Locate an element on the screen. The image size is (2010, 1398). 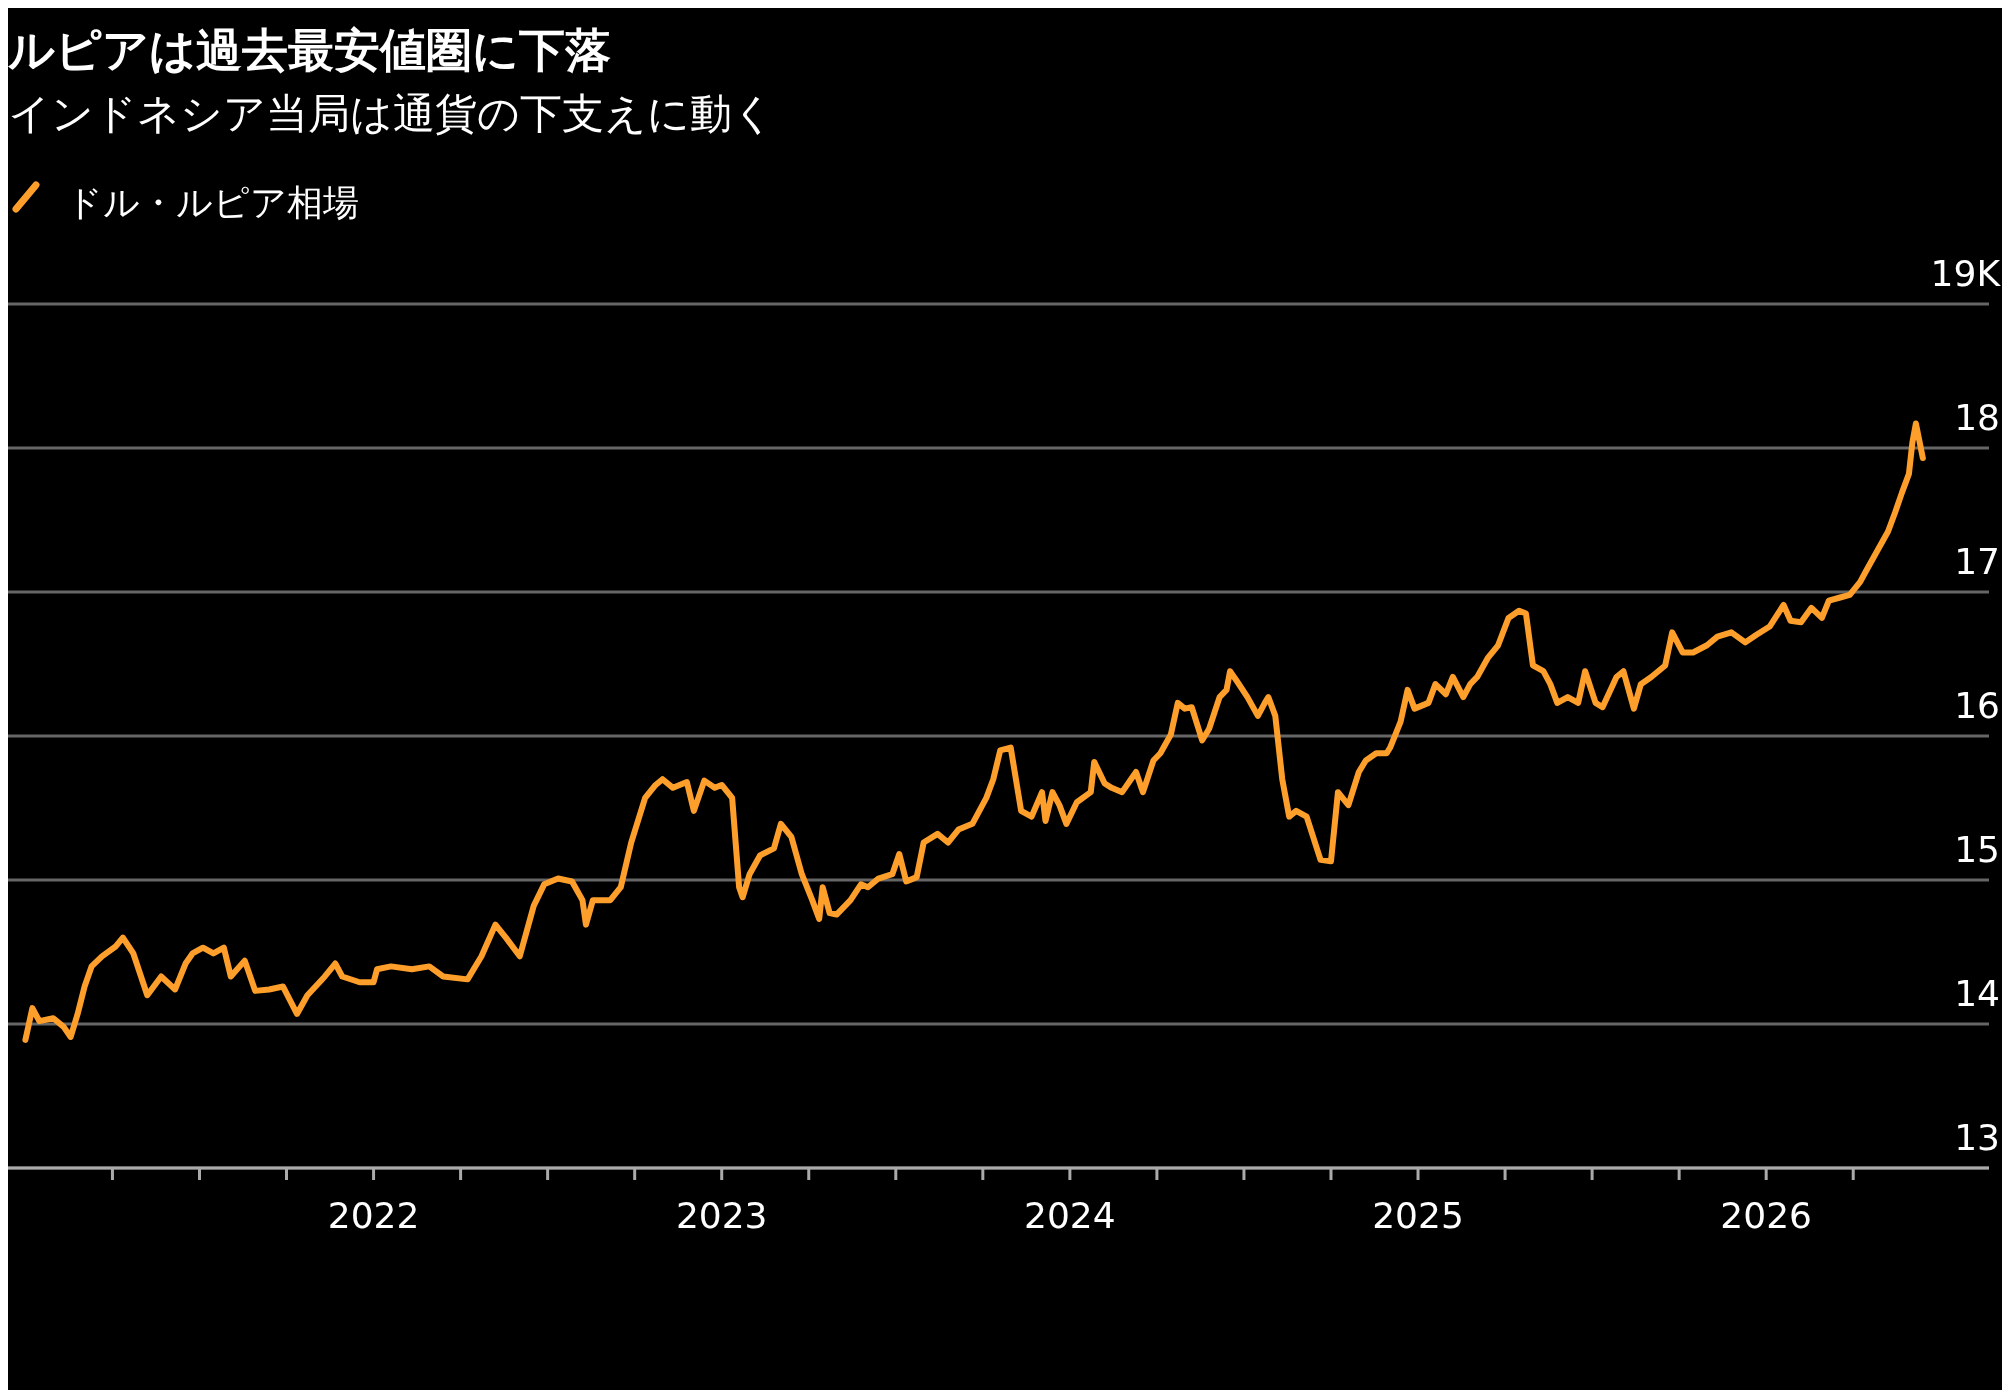
x-tick-label: 2026 is located at coordinates (1766, 1215).